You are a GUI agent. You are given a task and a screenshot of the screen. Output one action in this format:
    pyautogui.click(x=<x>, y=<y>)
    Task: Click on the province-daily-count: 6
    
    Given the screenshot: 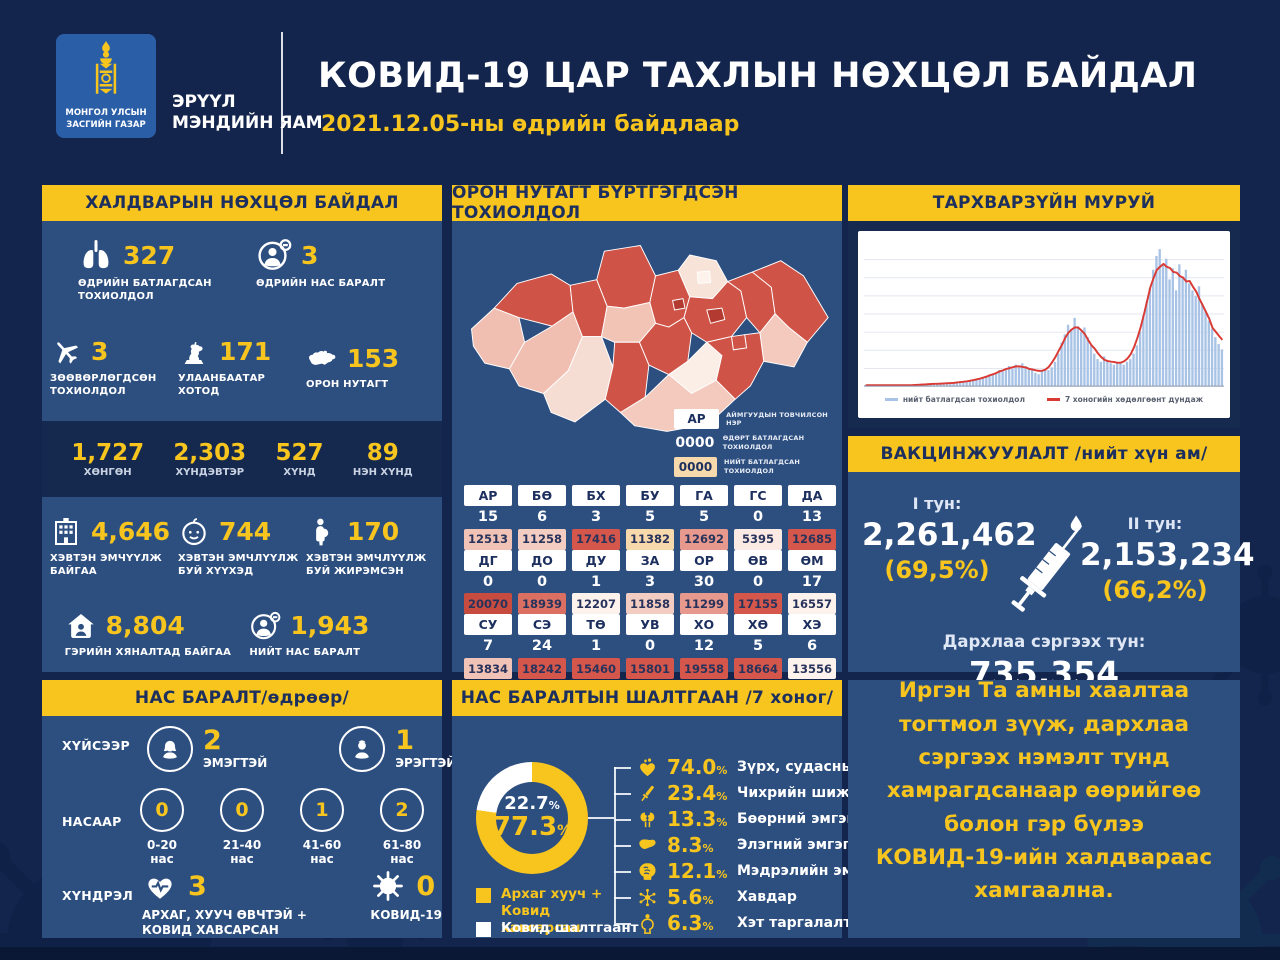 What is the action you would take?
    pyautogui.click(x=542, y=517)
    